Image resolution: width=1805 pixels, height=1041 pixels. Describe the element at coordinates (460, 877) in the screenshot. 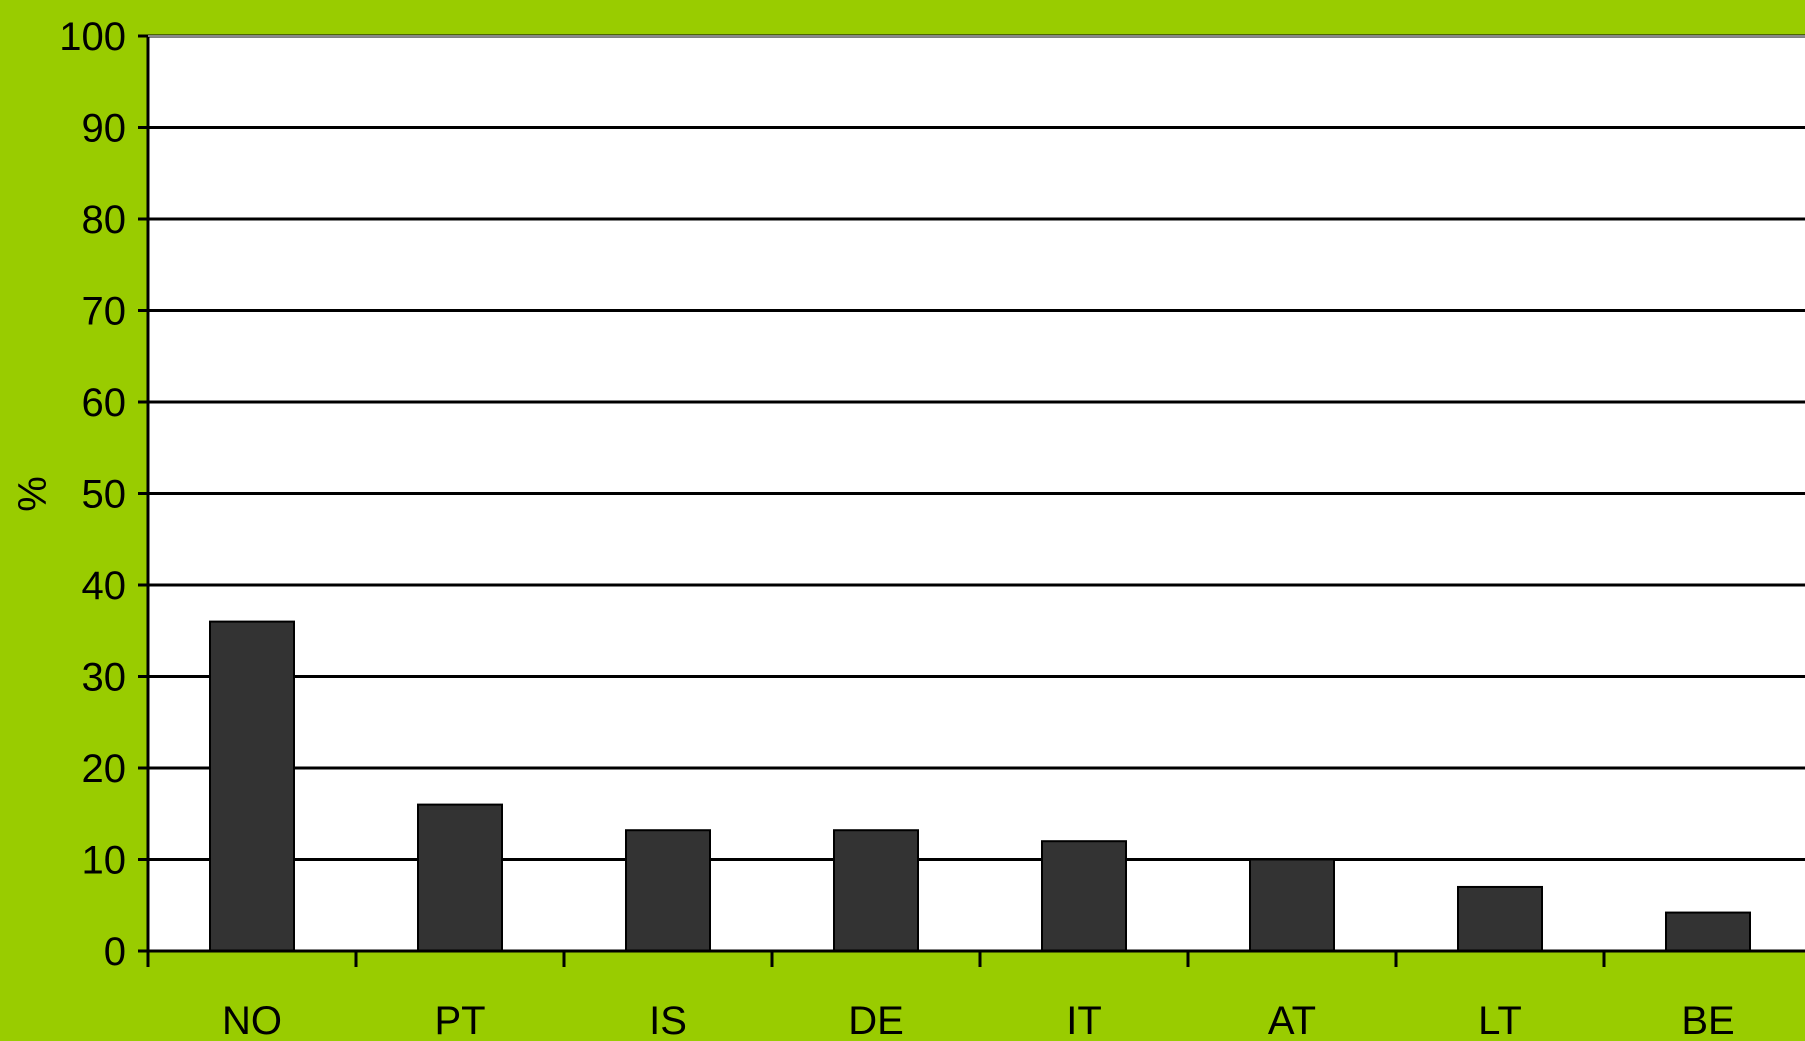

I see `bar-pt` at that location.